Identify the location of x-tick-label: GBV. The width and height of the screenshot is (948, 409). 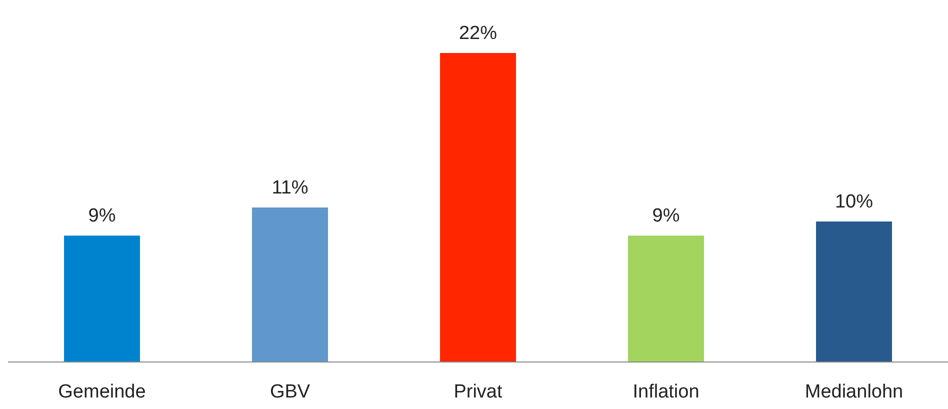
(290, 391).